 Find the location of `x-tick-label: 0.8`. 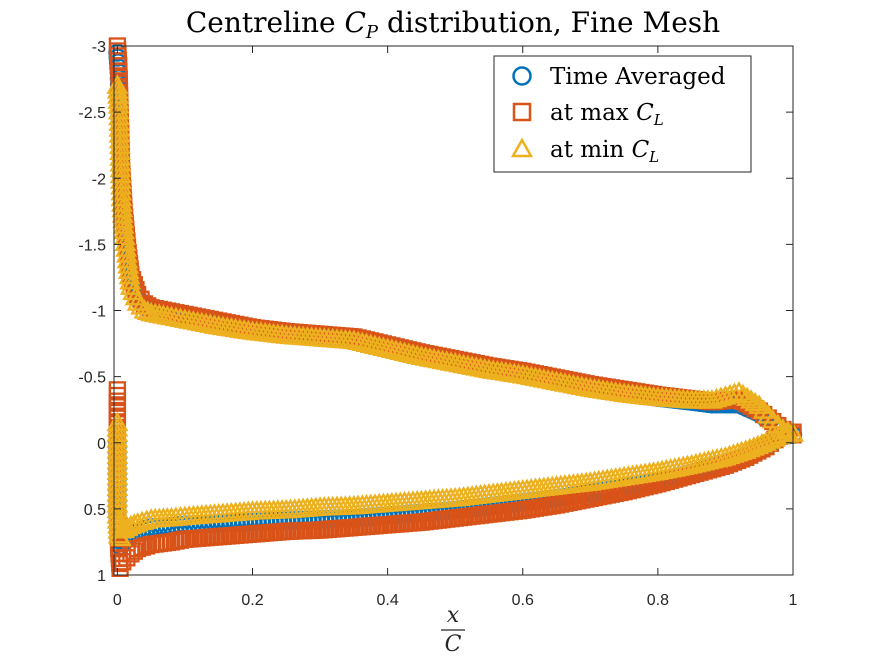

x-tick-label: 0.8 is located at coordinates (658, 600).